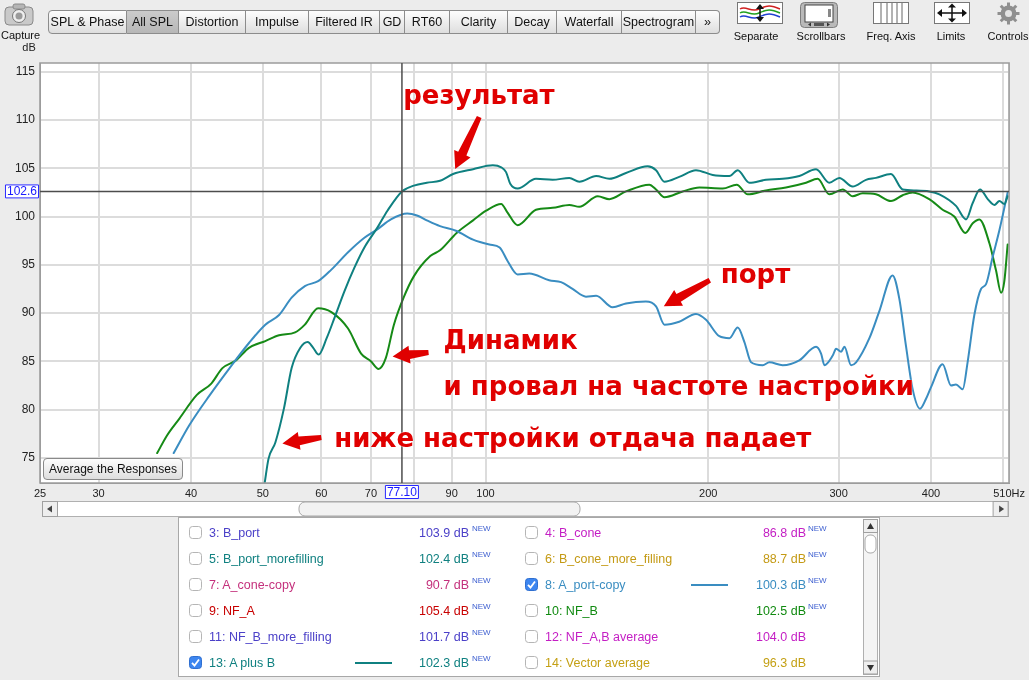  I want to click on text: Controls, so click(1008, 36).